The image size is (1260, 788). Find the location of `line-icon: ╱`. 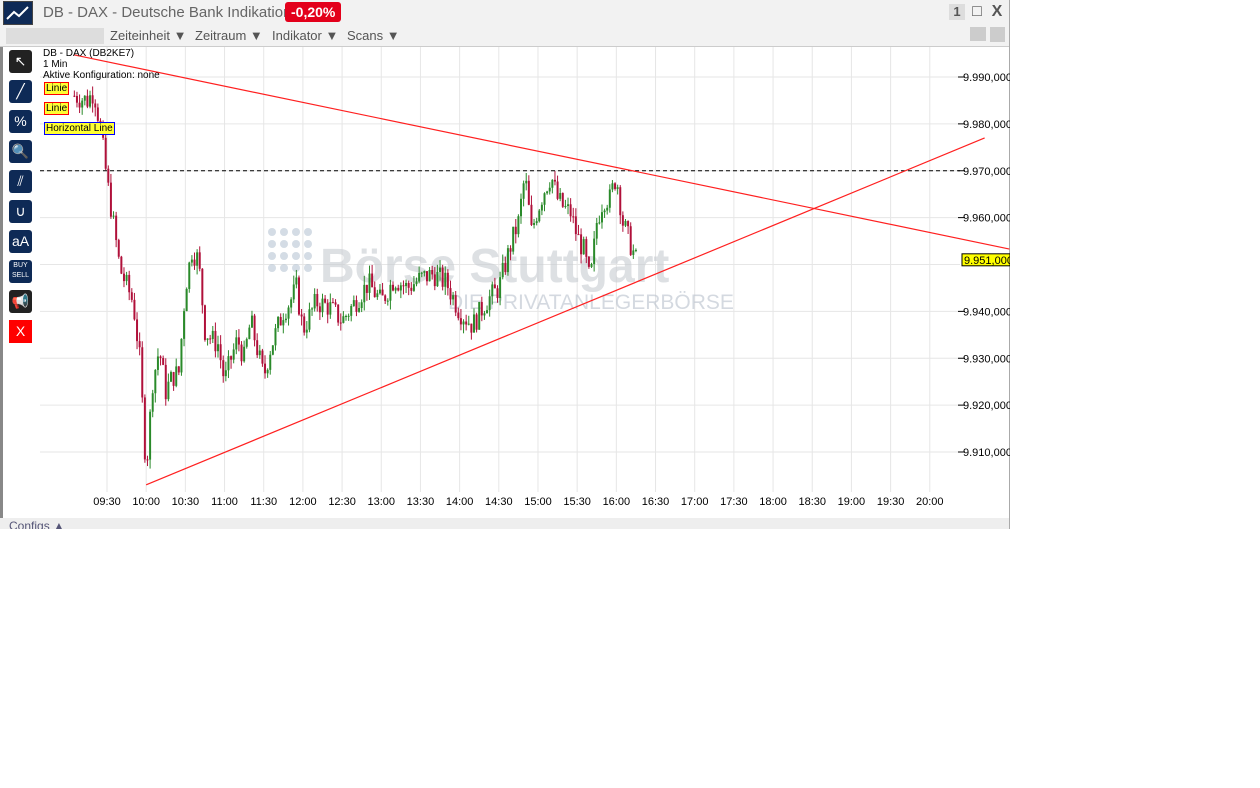

line-icon: ╱ is located at coordinates (20, 91).